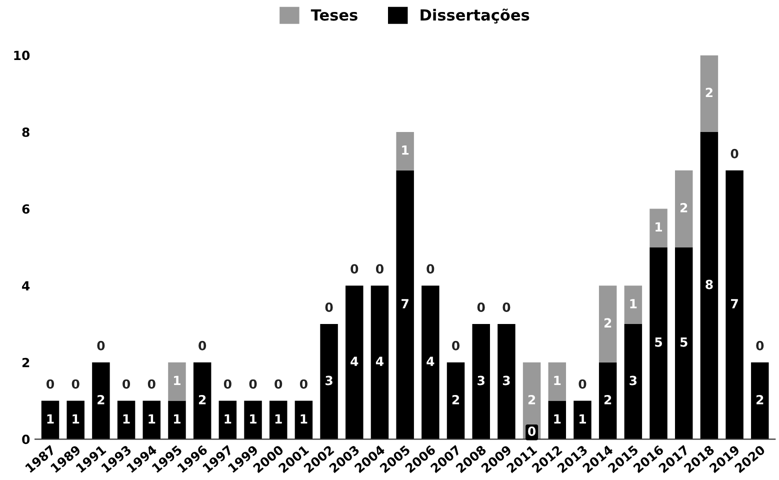 The height and width of the screenshot is (480, 779). Describe the element at coordinates (26, 209) in the screenshot. I see `y-tick-label: 6` at that location.